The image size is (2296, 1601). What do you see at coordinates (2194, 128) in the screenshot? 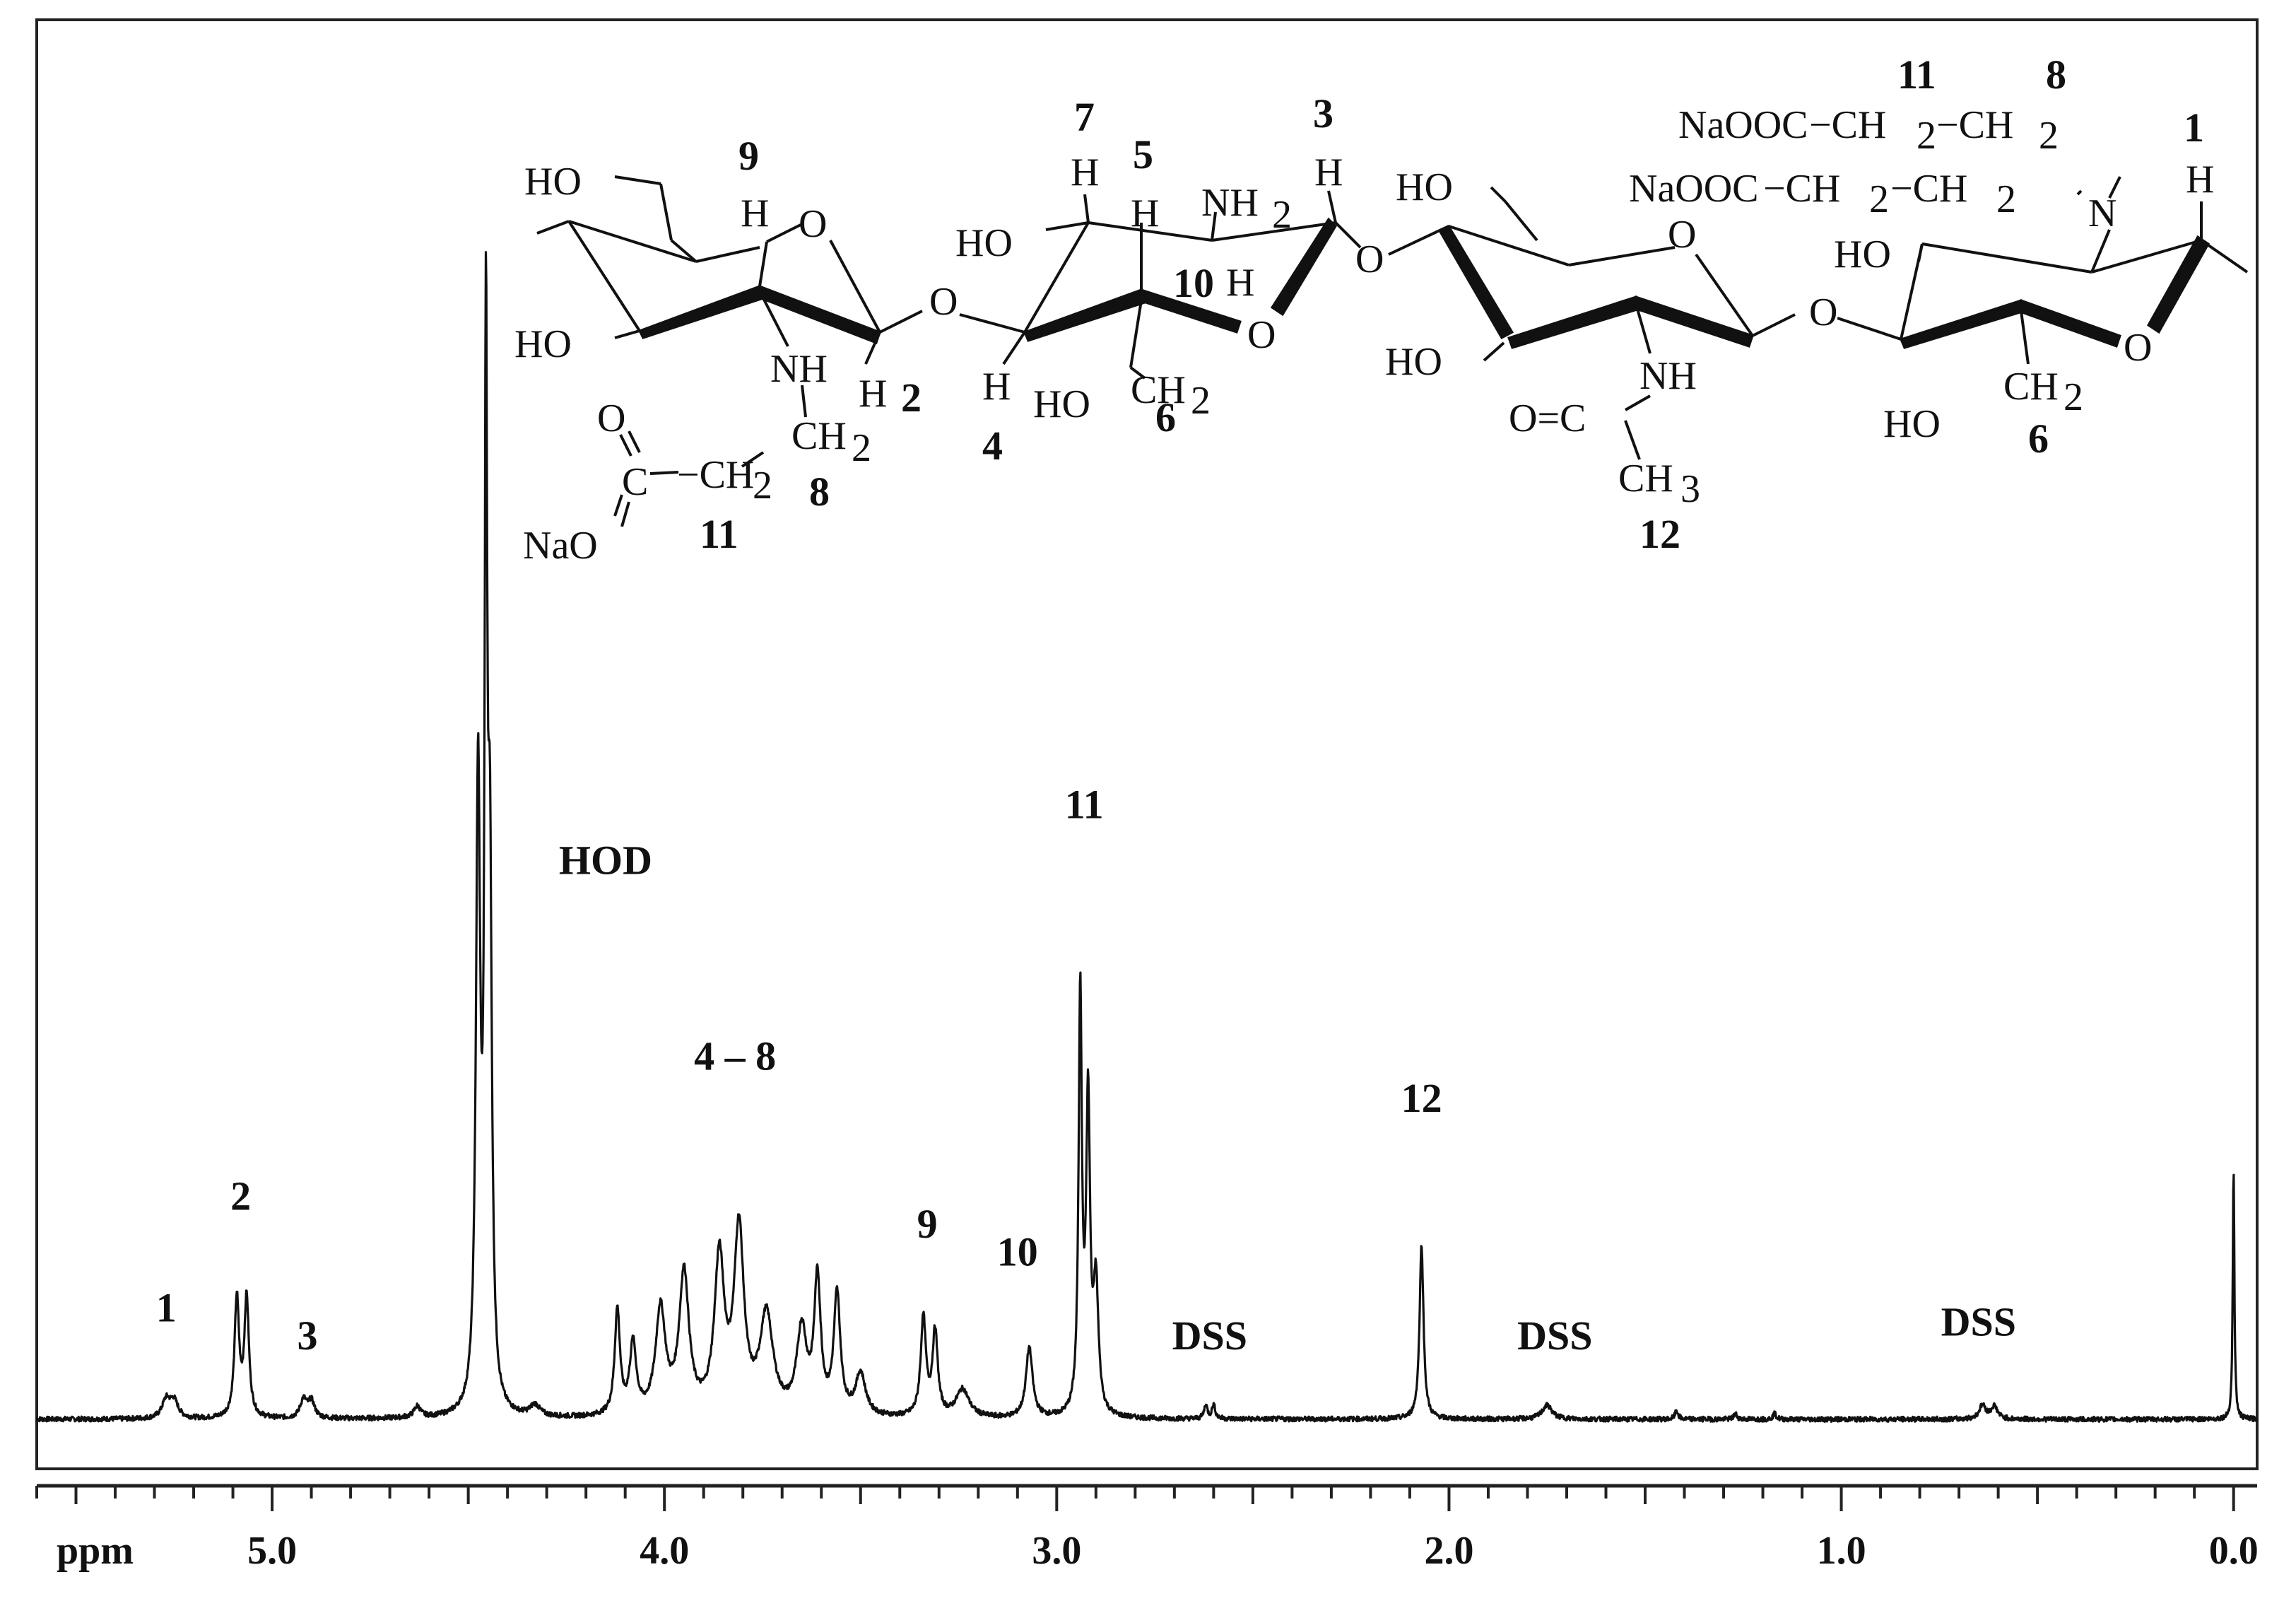
I see `atom-label-1: 1` at bounding box center [2194, 128].